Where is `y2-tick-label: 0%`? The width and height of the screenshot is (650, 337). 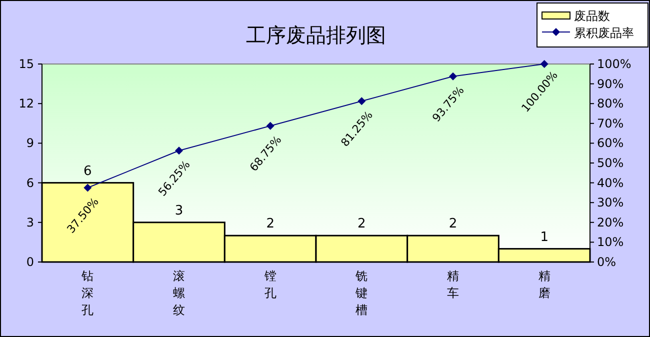 y2-tick-label: 0% is located at coordinates (606, 262).